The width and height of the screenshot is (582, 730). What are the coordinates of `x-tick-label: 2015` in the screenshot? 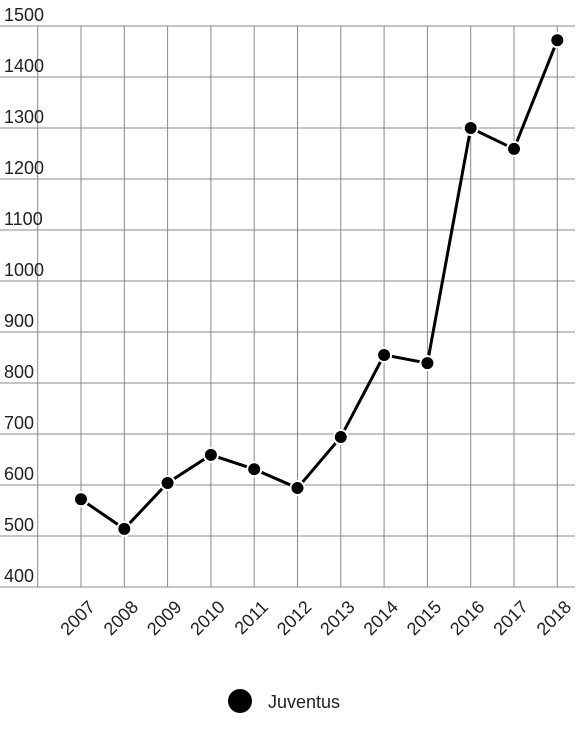 It's located at (424, 618).